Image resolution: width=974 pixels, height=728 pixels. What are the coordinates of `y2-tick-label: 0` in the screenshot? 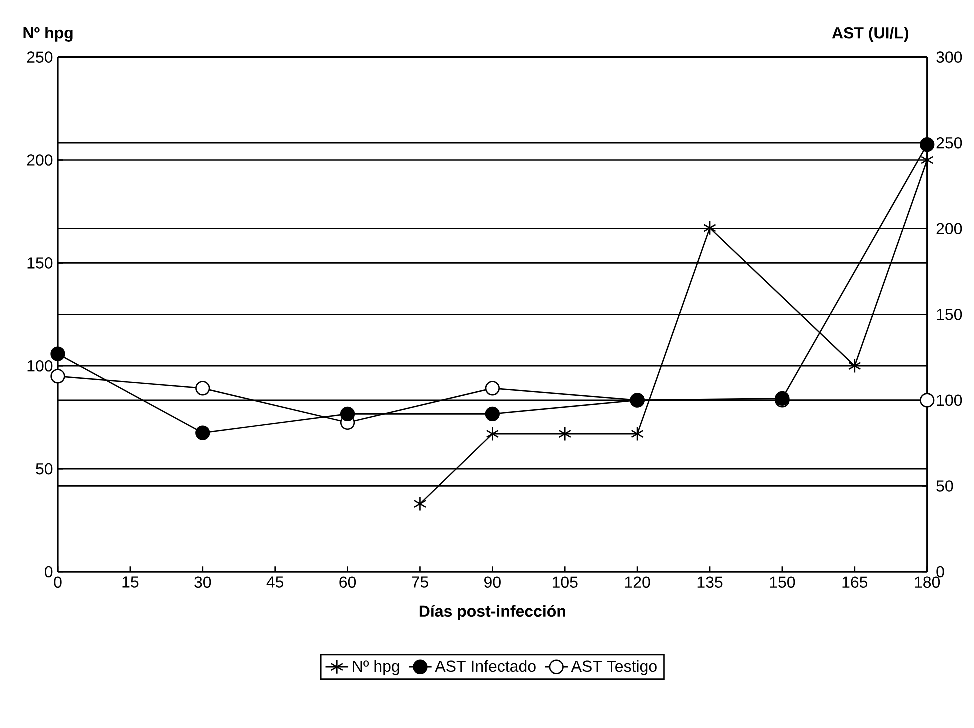 It's located at (940, 572).